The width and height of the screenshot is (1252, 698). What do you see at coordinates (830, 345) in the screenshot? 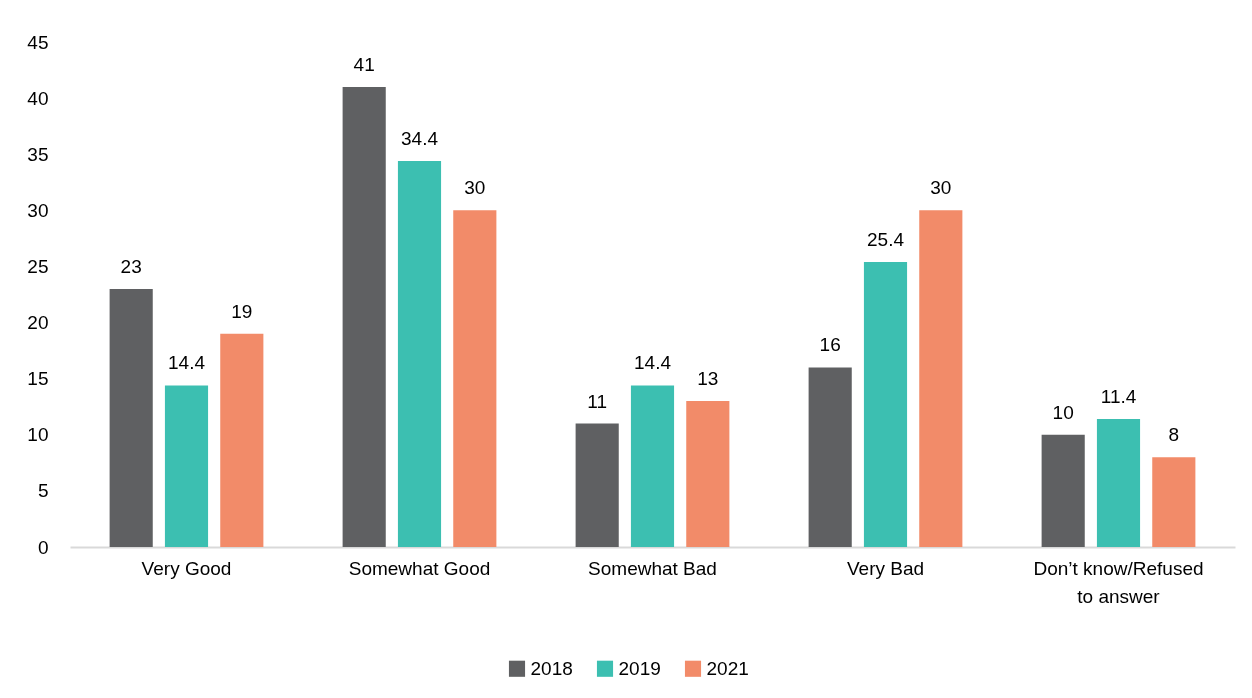
I see `data-label: 16` at bounding box center [830, 345].